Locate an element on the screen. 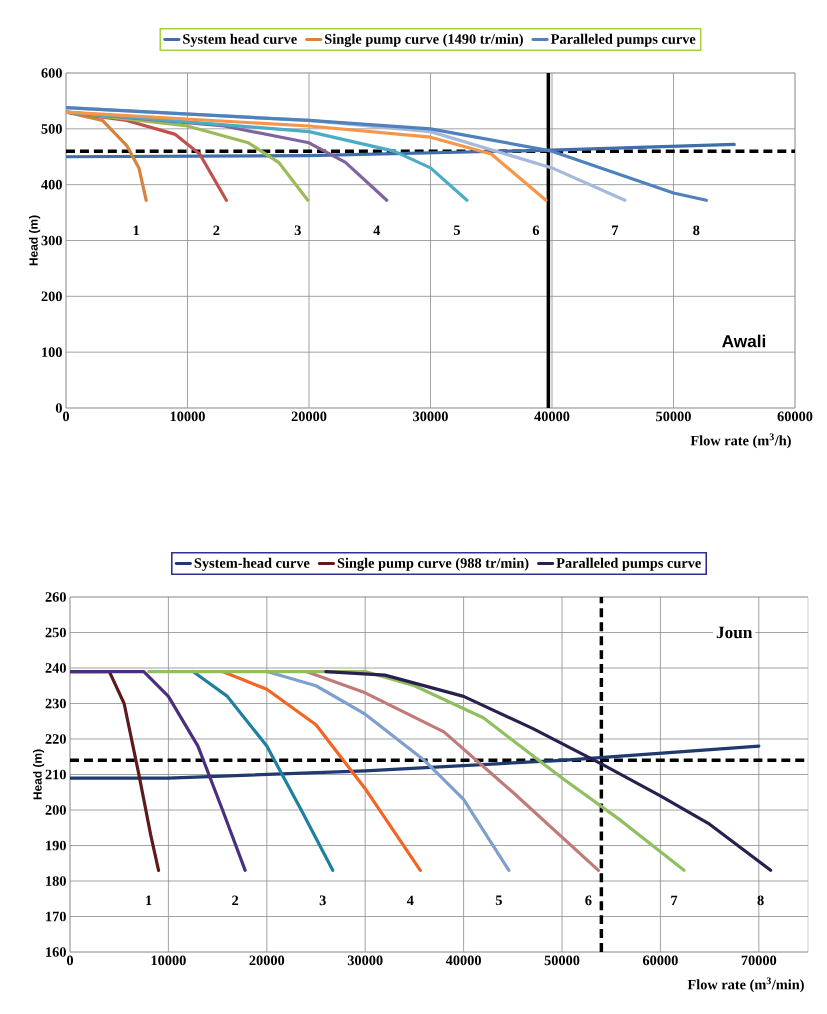 The width and height of the screenshot is (827, 1014). legend-label: System-head curve is located at coordinates (252, 564).